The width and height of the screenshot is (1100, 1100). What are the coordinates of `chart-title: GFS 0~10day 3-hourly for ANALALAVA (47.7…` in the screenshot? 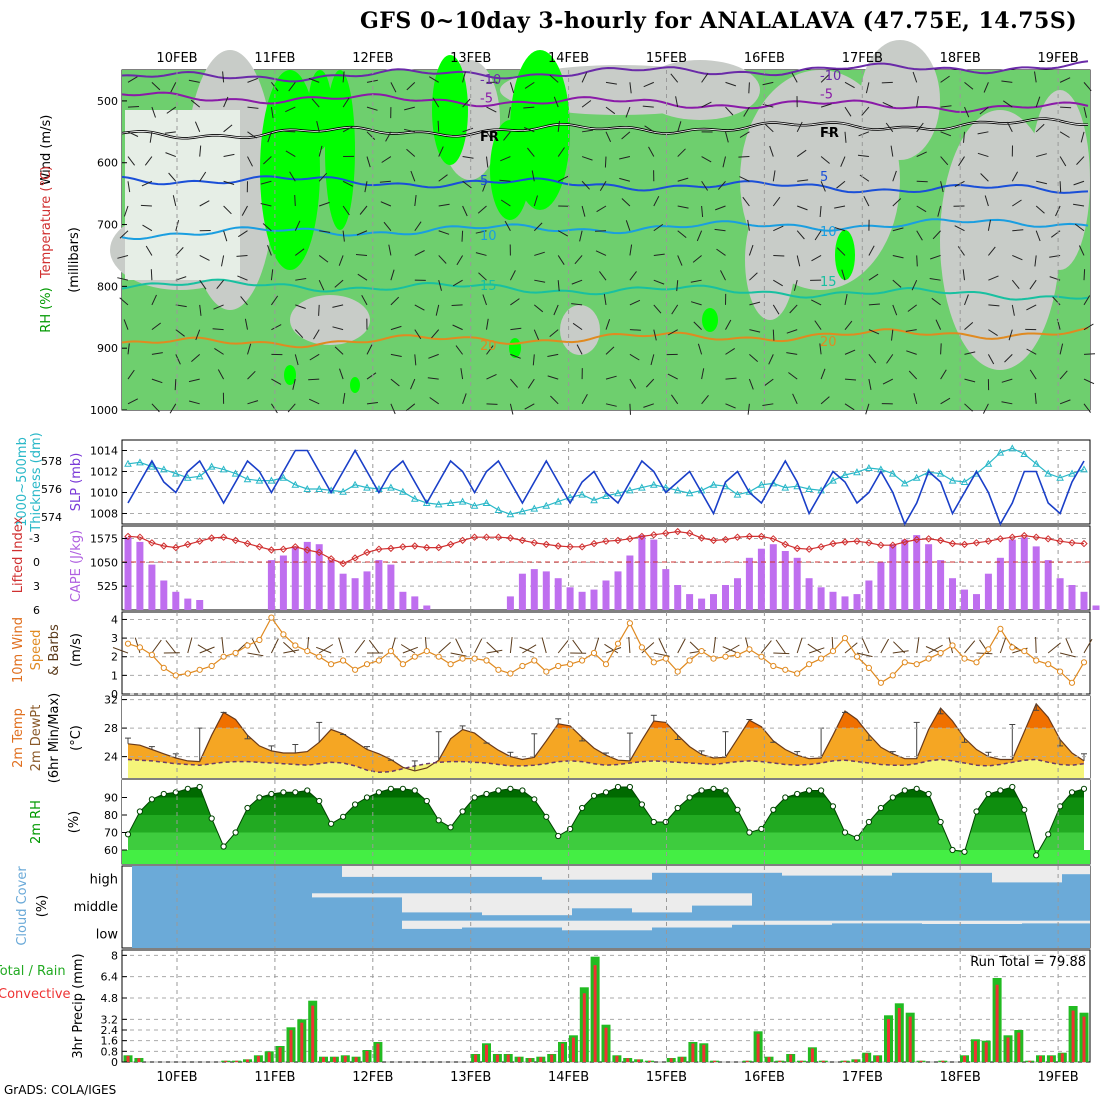 It's located at (719, 21).